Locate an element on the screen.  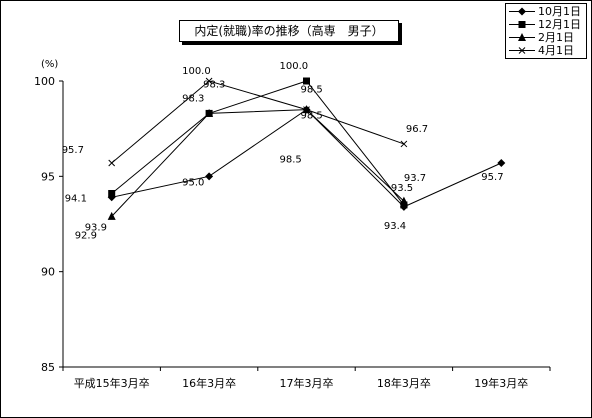
x-tick-label: 平成15年3月卒 is located at coordinates (112, 383).